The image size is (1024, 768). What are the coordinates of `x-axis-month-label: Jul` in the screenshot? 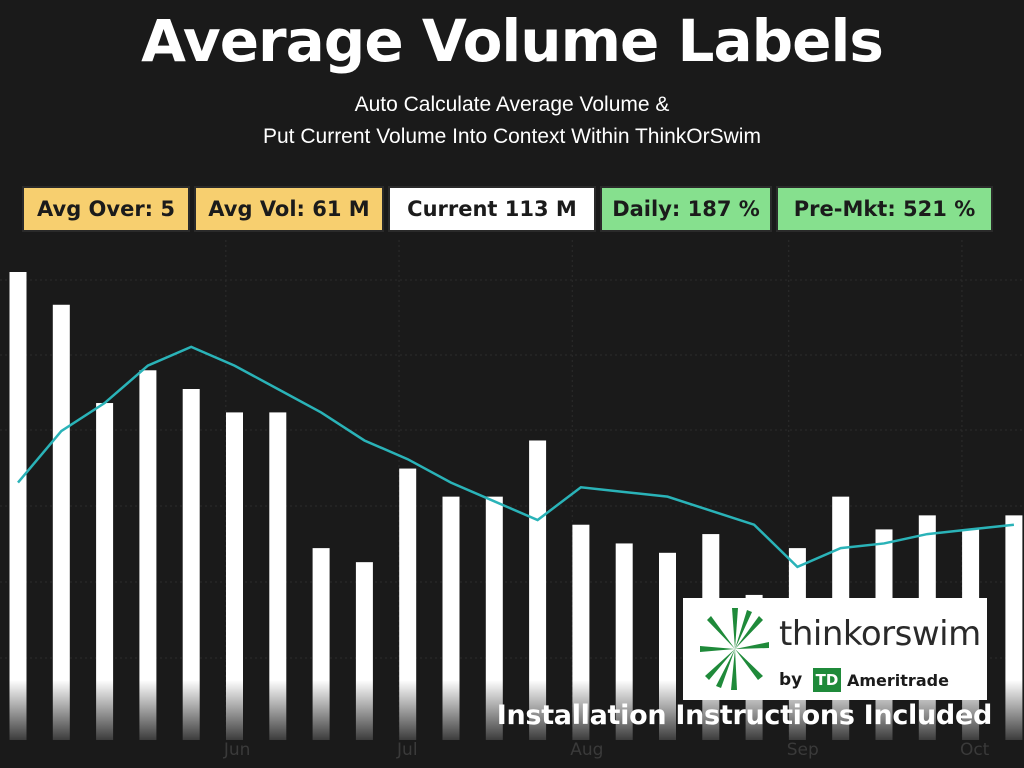 It's located at (407, 750).